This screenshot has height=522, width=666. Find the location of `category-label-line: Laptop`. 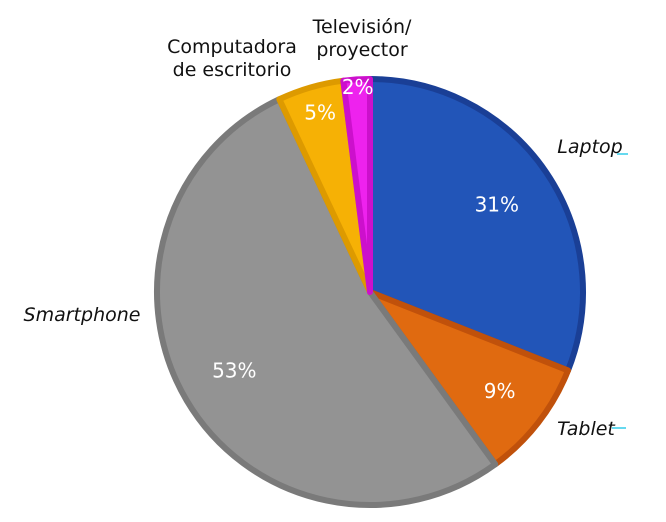

category-label-line: Laptop is located at coordinates (589, 147).